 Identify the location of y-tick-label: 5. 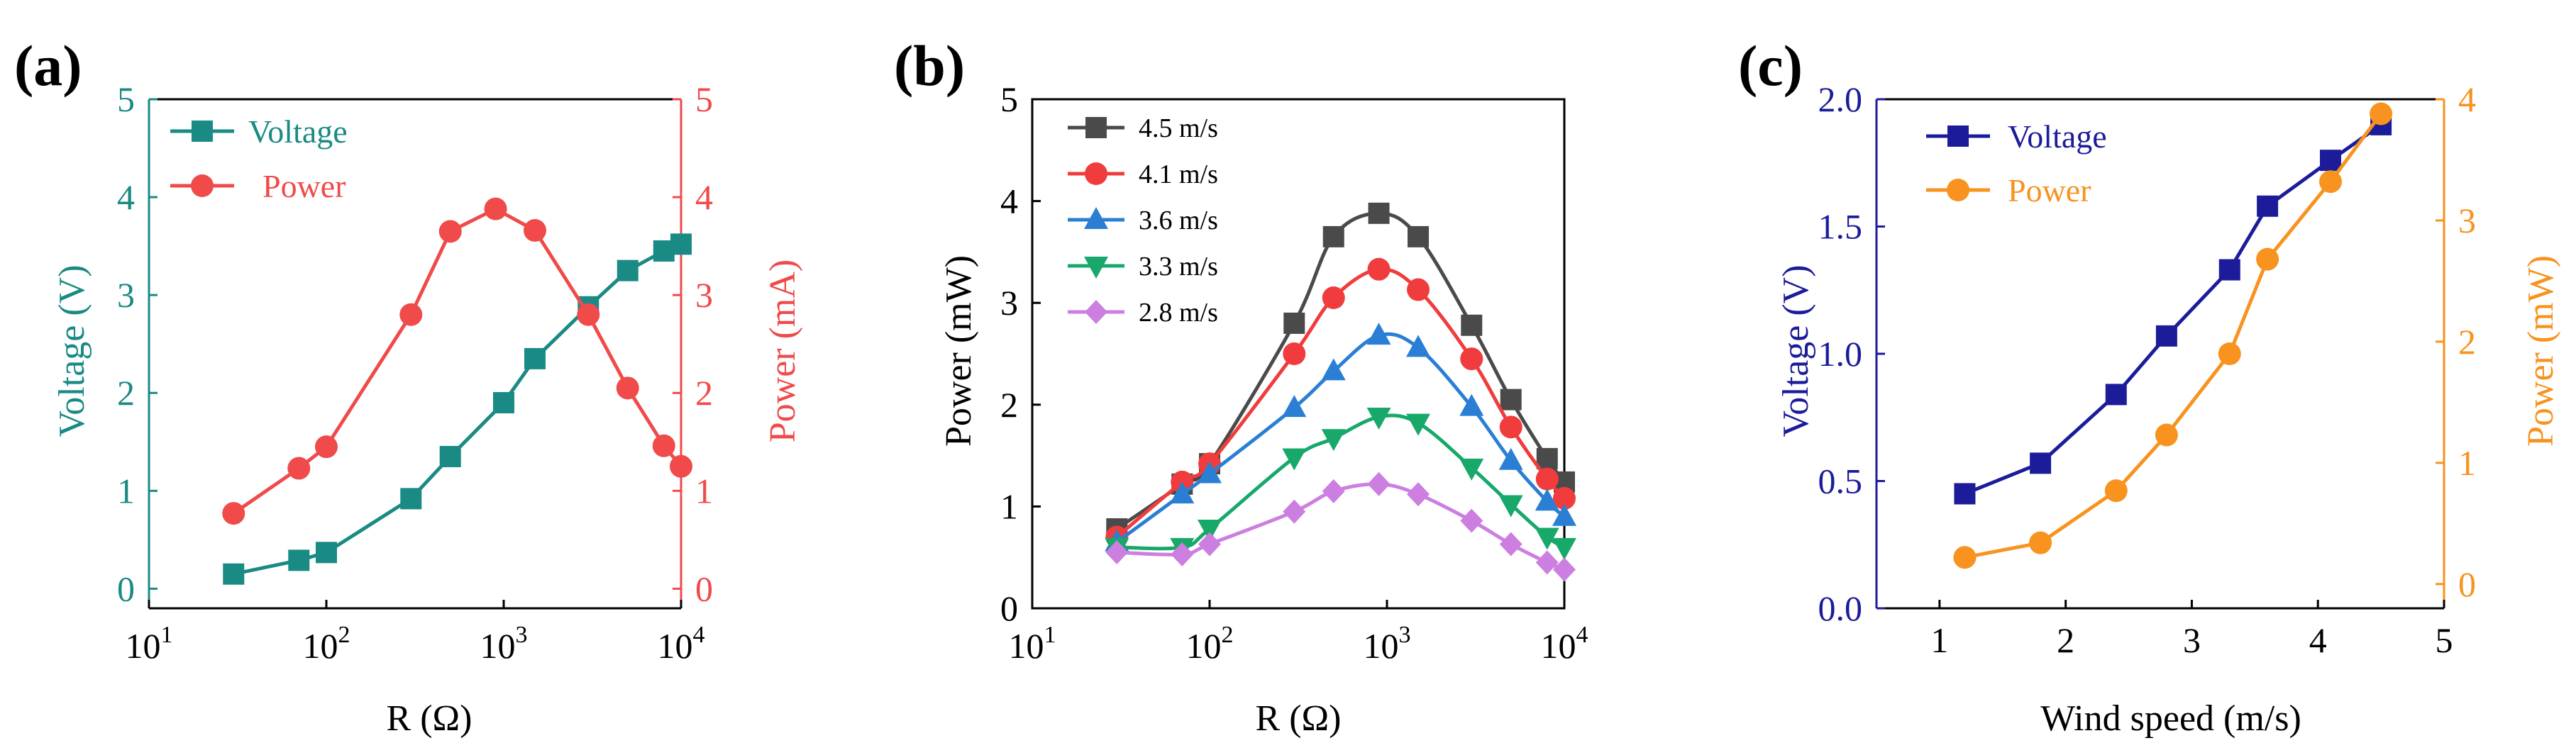
(1009, 99).